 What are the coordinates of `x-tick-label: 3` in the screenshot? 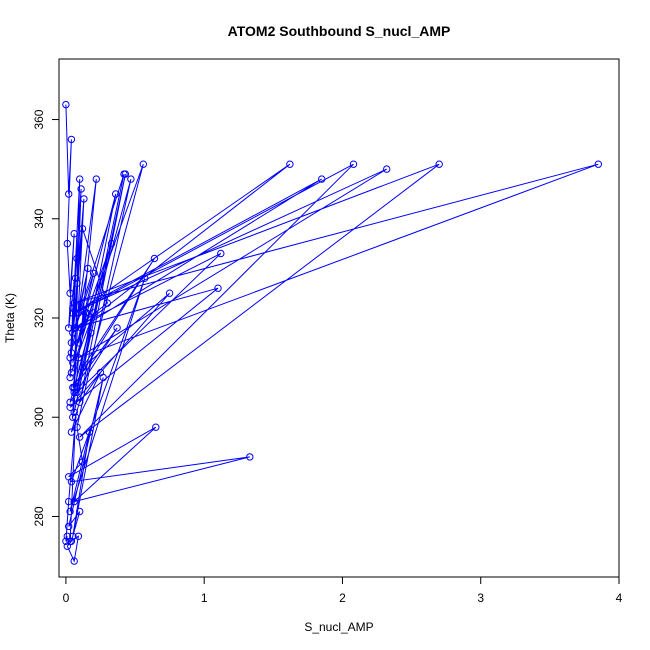 It's located at (480, 598).